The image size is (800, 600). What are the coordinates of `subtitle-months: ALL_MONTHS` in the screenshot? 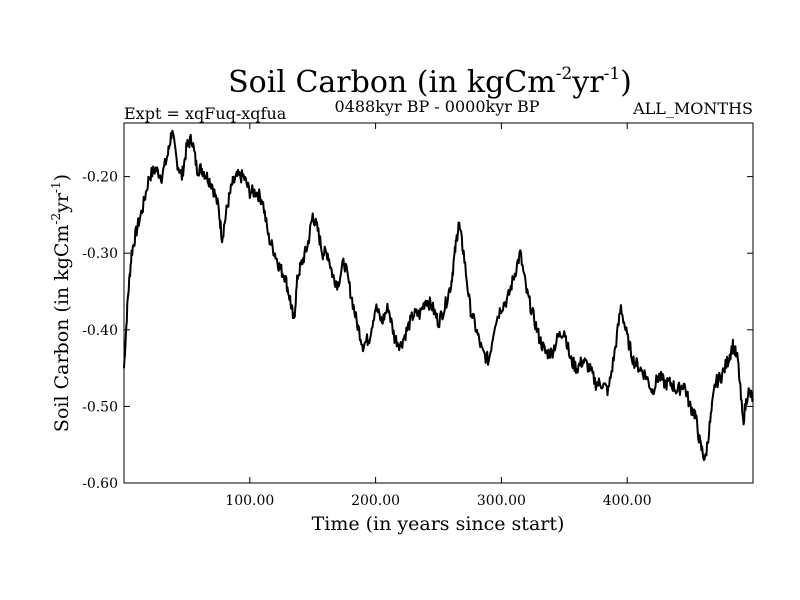 It's located at (692, 108).